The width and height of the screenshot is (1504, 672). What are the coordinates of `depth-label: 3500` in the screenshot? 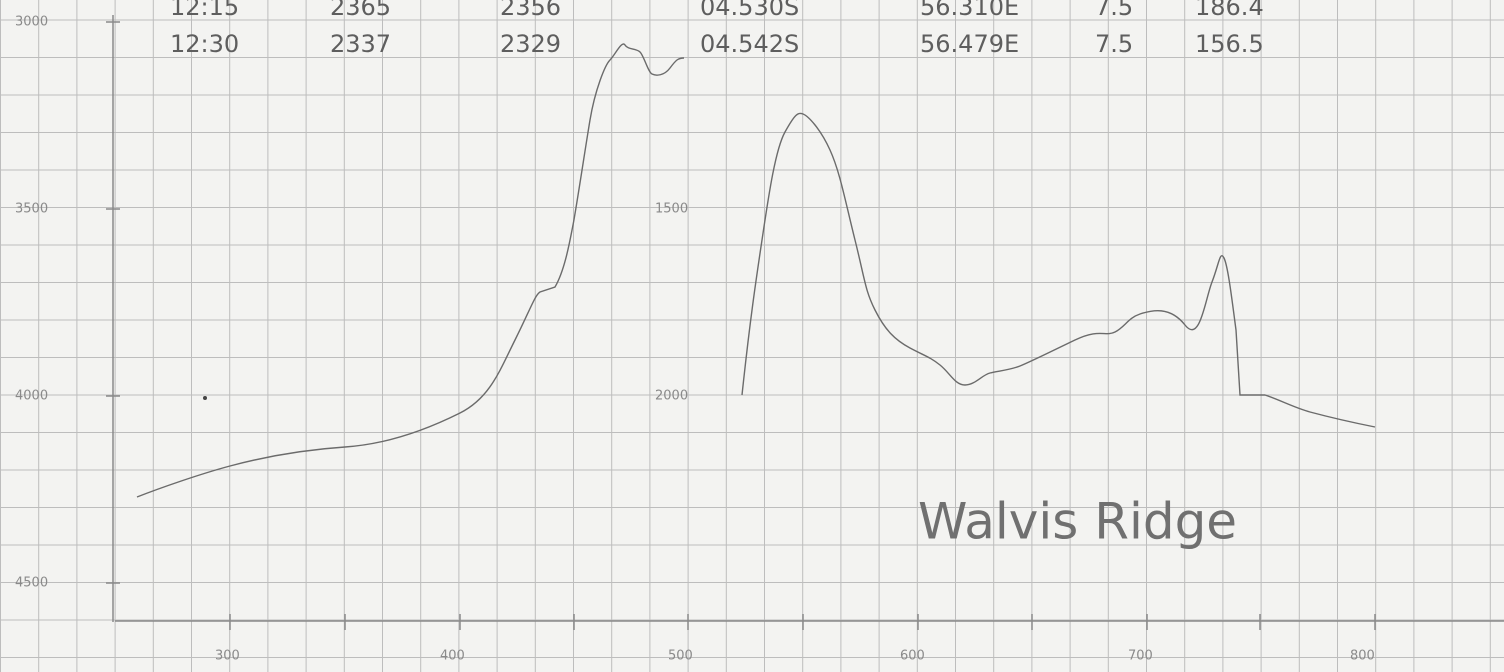 It's located at (31, 209).